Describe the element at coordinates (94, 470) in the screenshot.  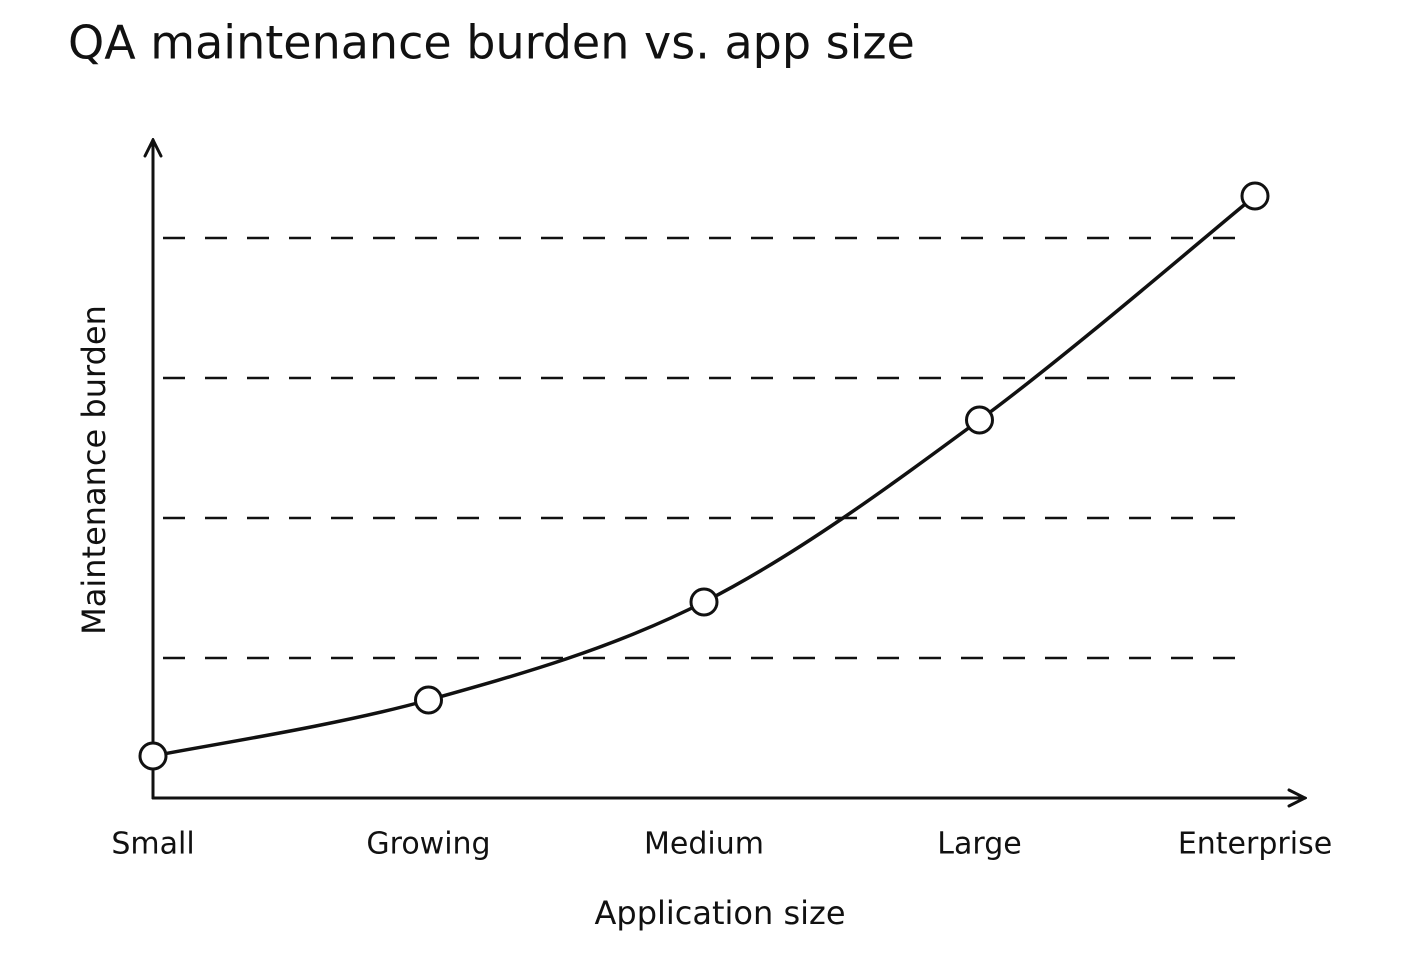
I see `y-axis-label: Maintenance burden` at that location.